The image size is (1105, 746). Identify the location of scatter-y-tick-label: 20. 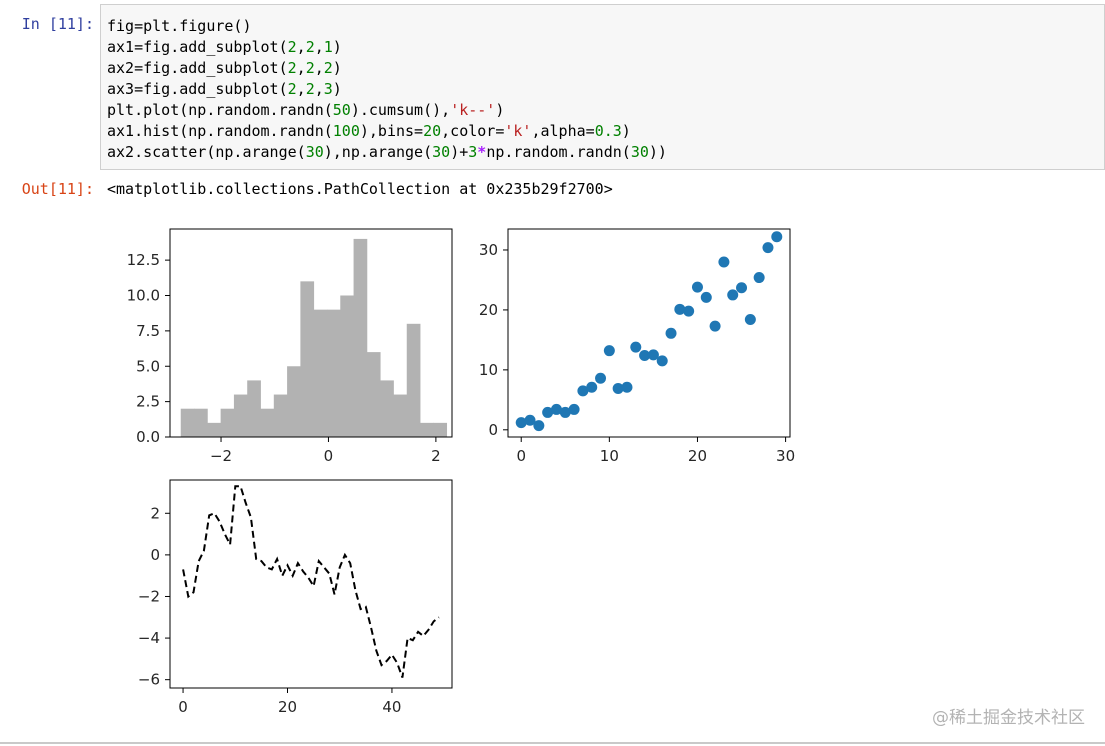
(488, 310).